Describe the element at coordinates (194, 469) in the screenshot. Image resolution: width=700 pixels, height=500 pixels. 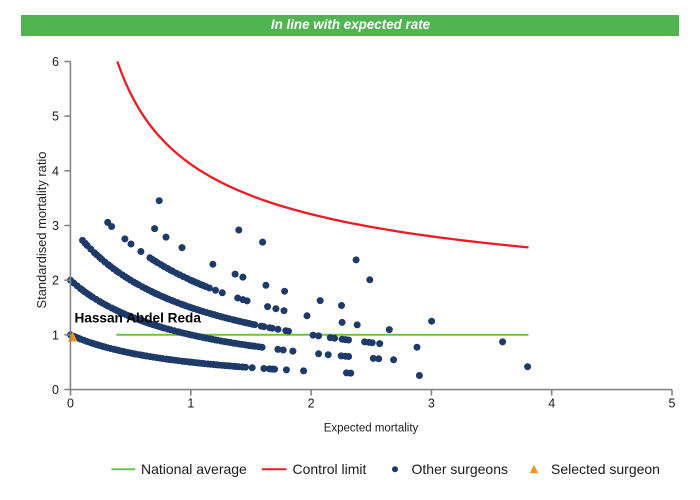
I see `svg-text: National average` at that location.